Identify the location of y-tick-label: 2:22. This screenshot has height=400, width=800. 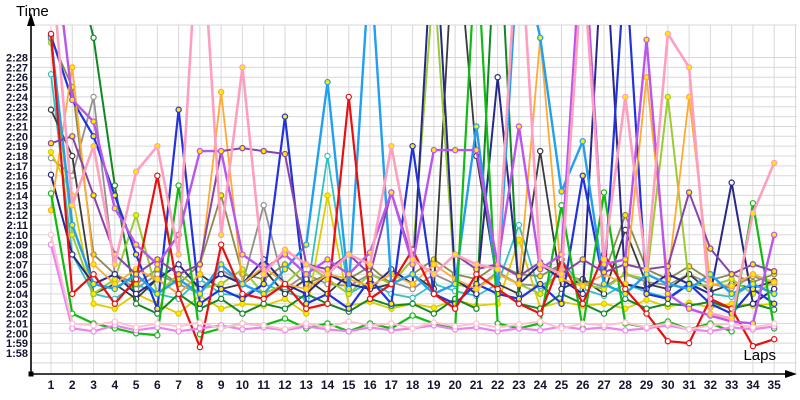
(17, 118).